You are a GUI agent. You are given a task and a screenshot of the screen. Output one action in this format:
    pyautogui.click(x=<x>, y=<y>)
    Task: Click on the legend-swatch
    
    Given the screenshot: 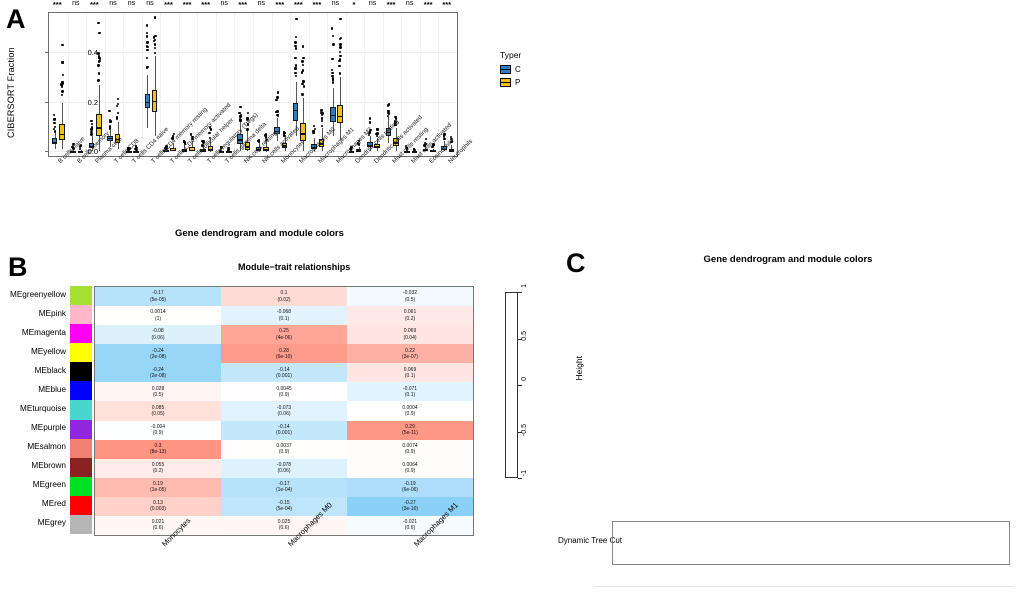 What is the action you would take?
    pyautogui.click(x=505, y=82)
    